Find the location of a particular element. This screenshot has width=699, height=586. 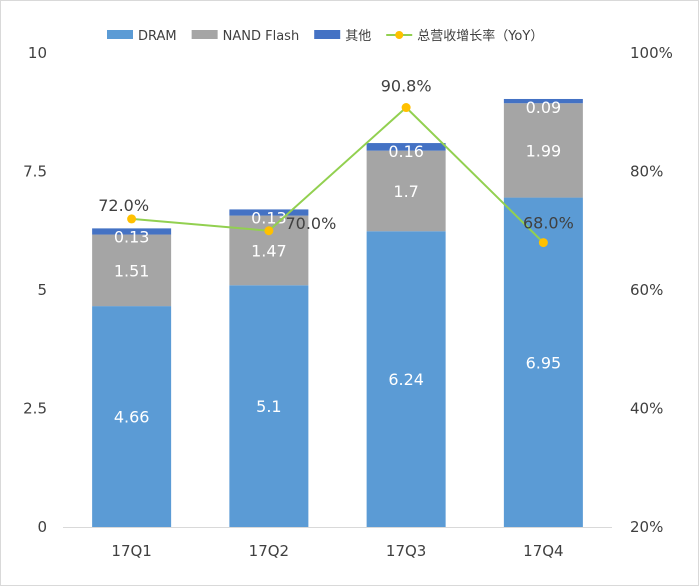

y-tick-label: 10 is located at coordinates (37, 53).